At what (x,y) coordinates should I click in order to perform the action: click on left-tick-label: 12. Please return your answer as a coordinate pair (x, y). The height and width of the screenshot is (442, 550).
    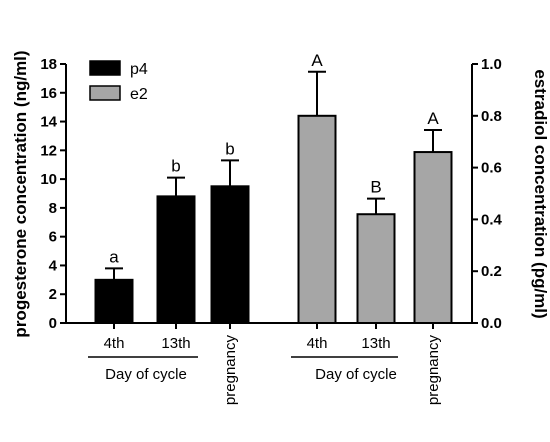
    Looking at the image, I should click on (48, 150).